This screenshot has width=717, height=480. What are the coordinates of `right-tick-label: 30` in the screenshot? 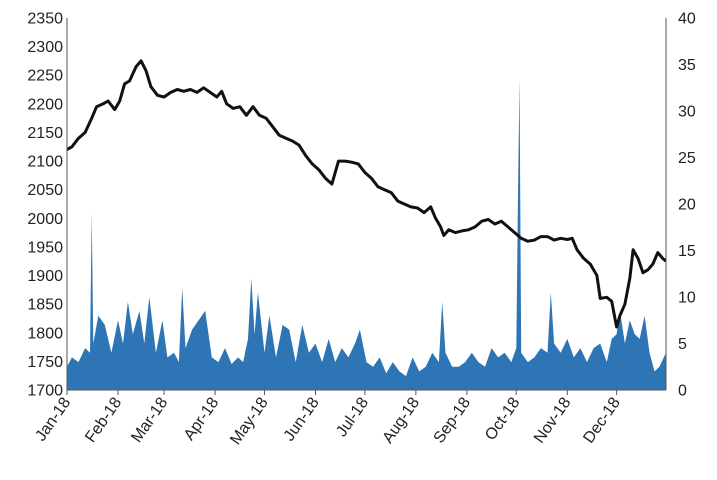 It's located at (687, 112).